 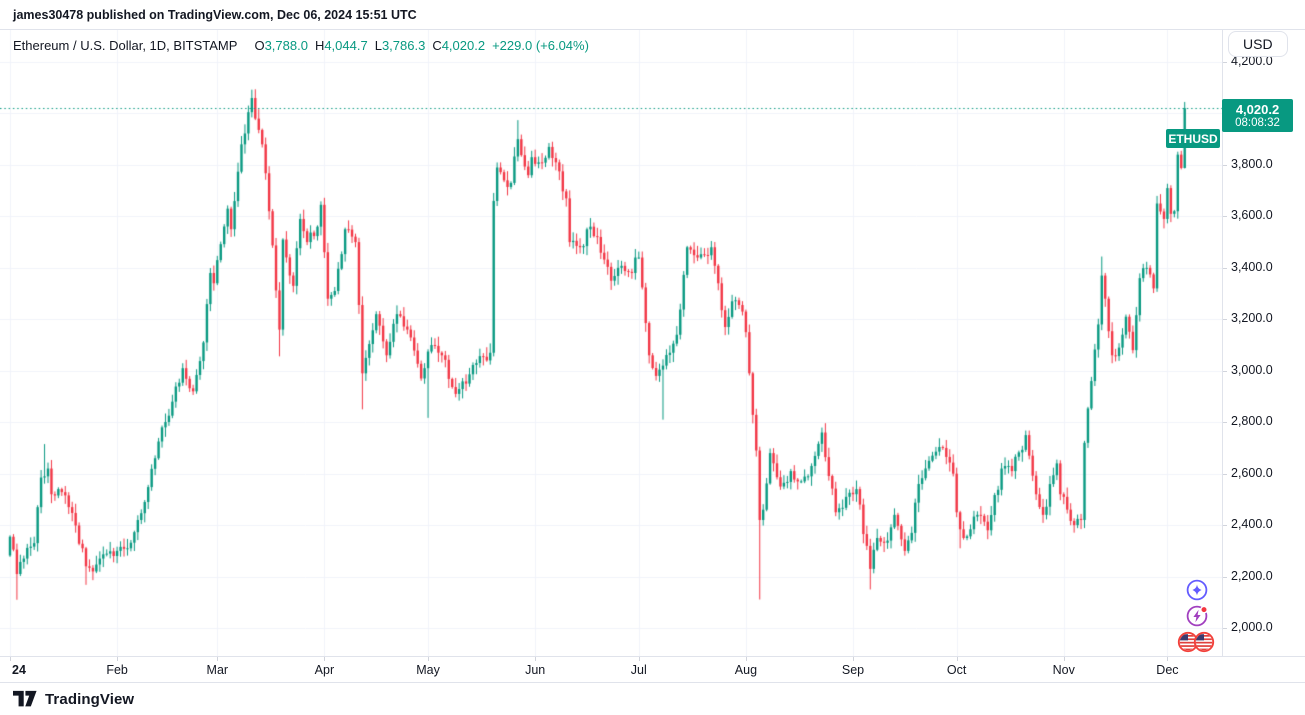 What do you see at coordinates (19, 670) in the screenshot?
I see `time-year-label: 24` at bounding box center [19, 670].